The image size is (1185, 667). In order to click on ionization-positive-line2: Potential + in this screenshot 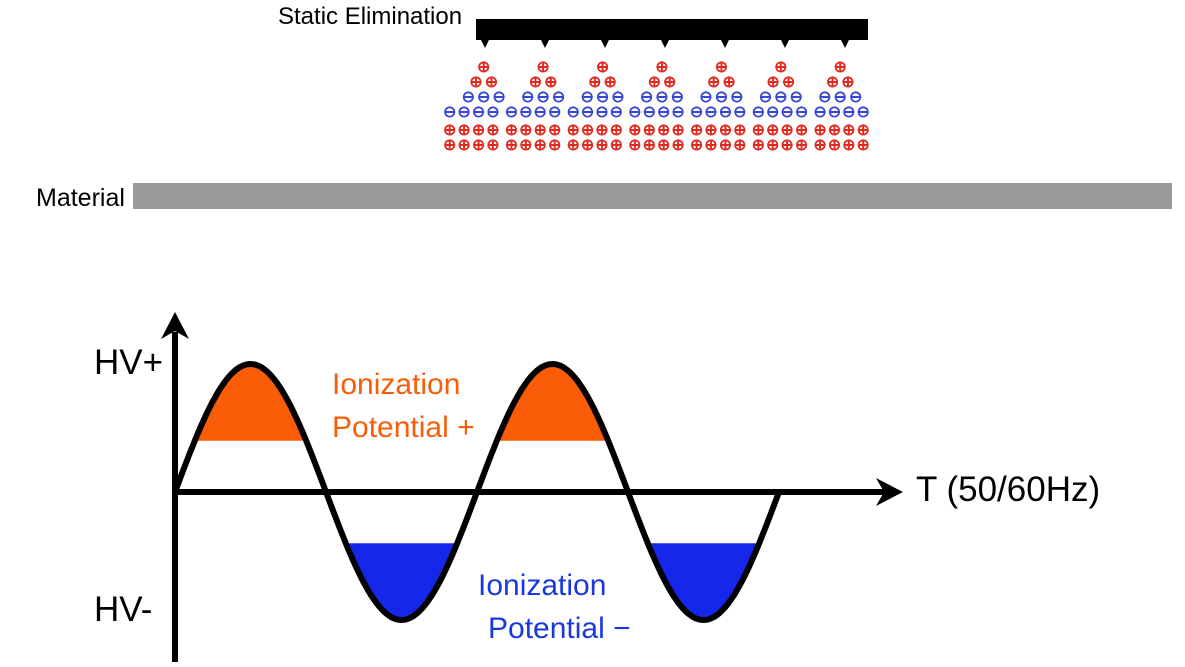, I will do `click(403, 427)`.